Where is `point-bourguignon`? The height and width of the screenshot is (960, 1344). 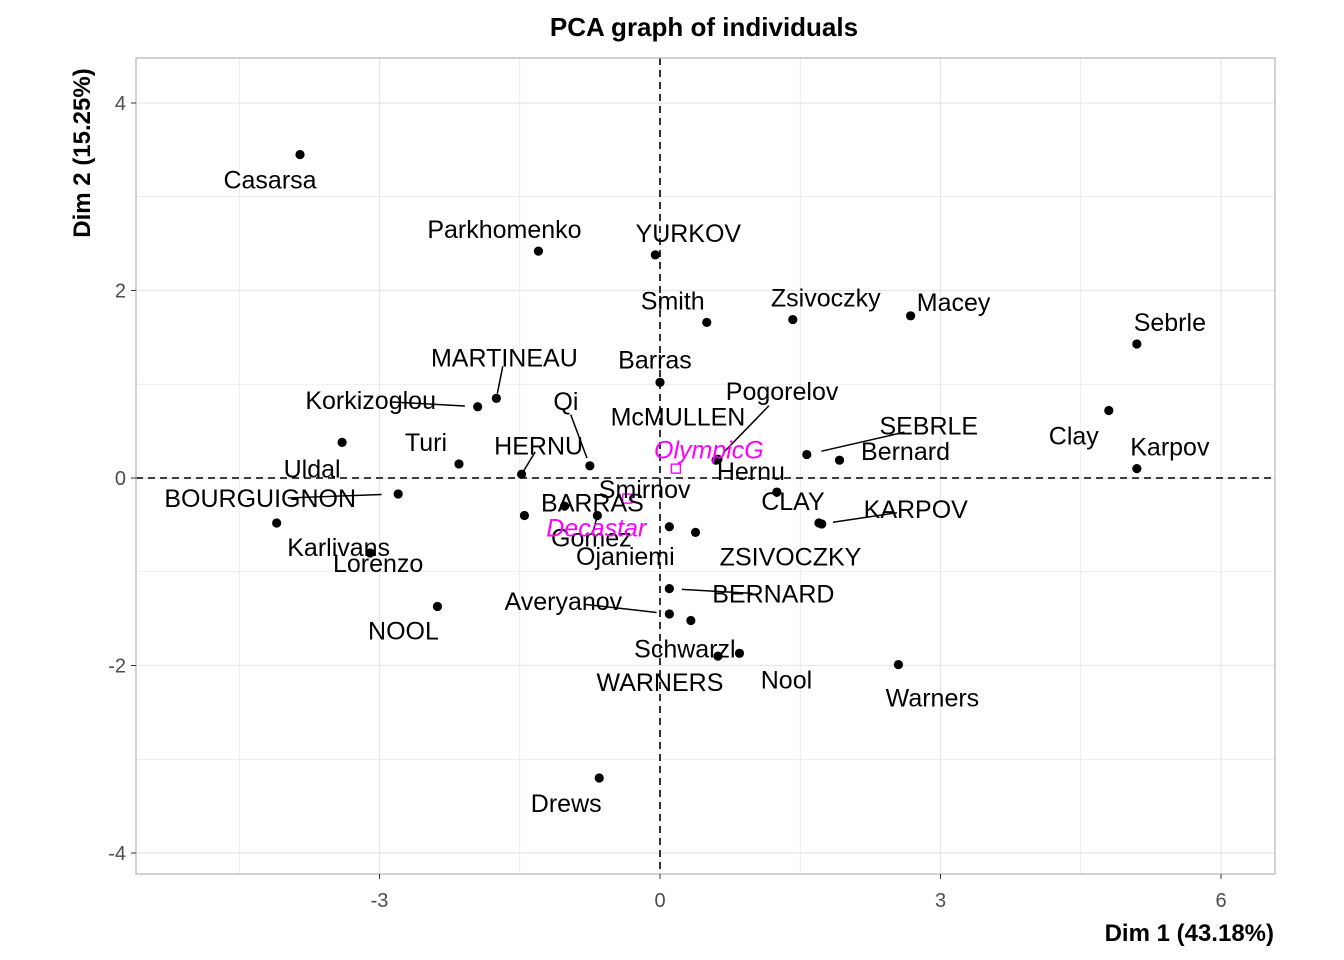 point-bourguignon is located at coordinates (398, 494).